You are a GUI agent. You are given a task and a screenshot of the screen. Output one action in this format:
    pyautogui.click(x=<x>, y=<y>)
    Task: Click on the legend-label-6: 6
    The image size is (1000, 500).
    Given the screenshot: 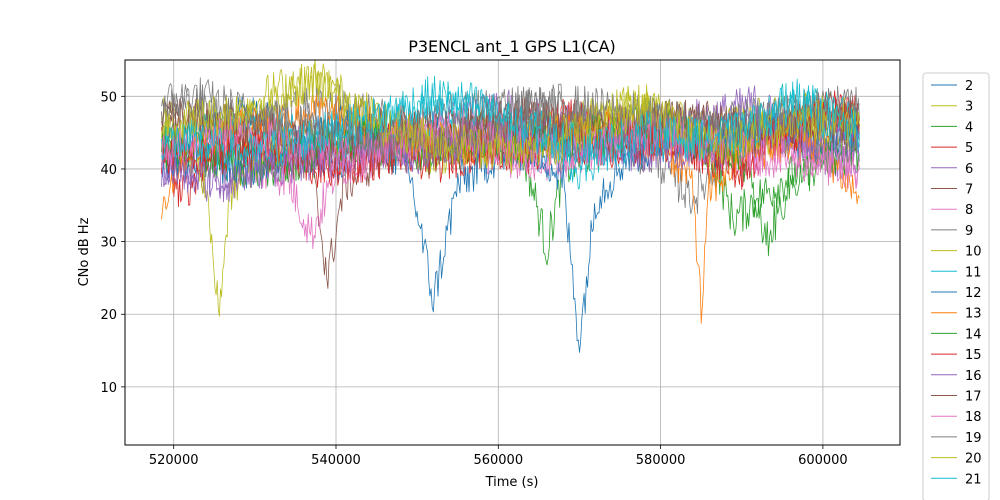 What is the action you would take?
    pyautogui.click(x=969, y=169)
    